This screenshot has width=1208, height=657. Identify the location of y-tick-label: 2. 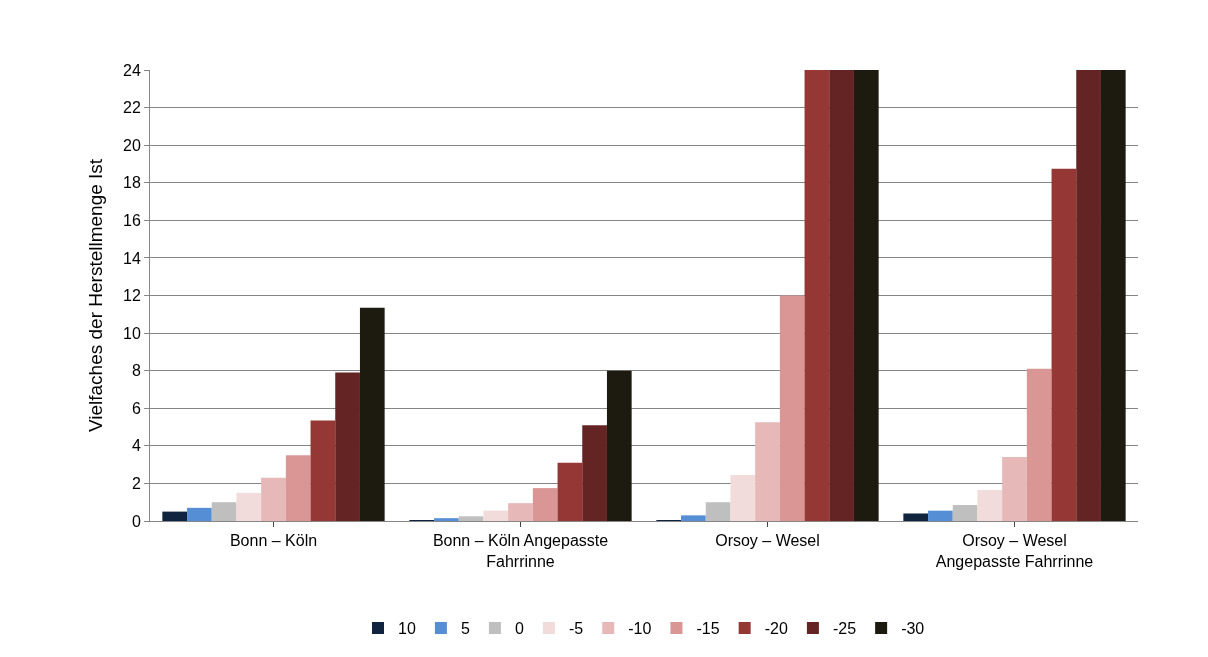
(136, 484).